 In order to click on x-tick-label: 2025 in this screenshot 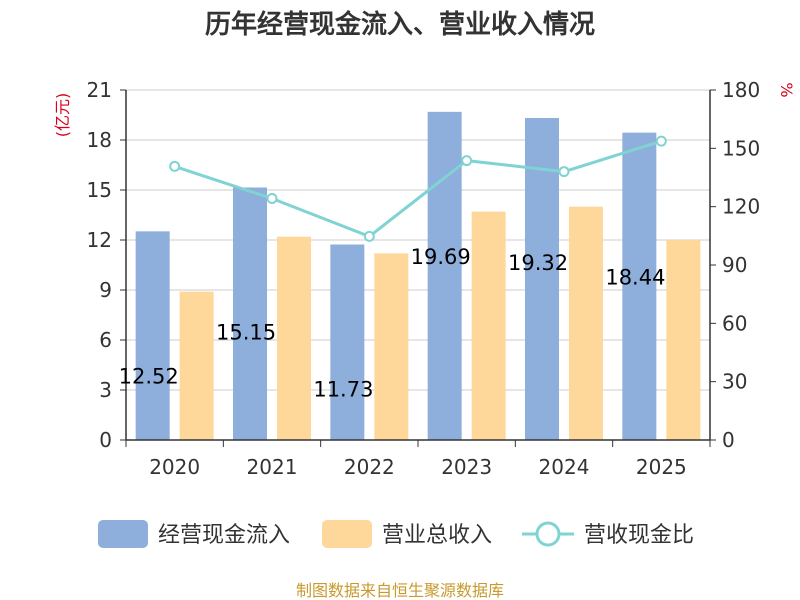, I will do `click(661, 467)`.